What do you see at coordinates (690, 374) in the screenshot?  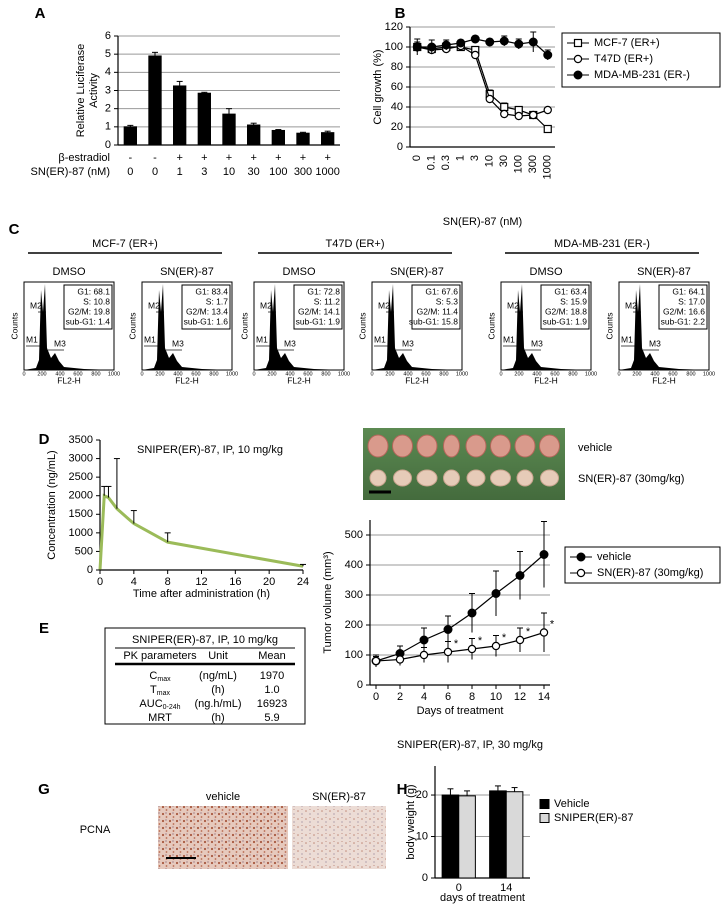 I see `x-tick-label: 800` at bounding box center [690, 374].